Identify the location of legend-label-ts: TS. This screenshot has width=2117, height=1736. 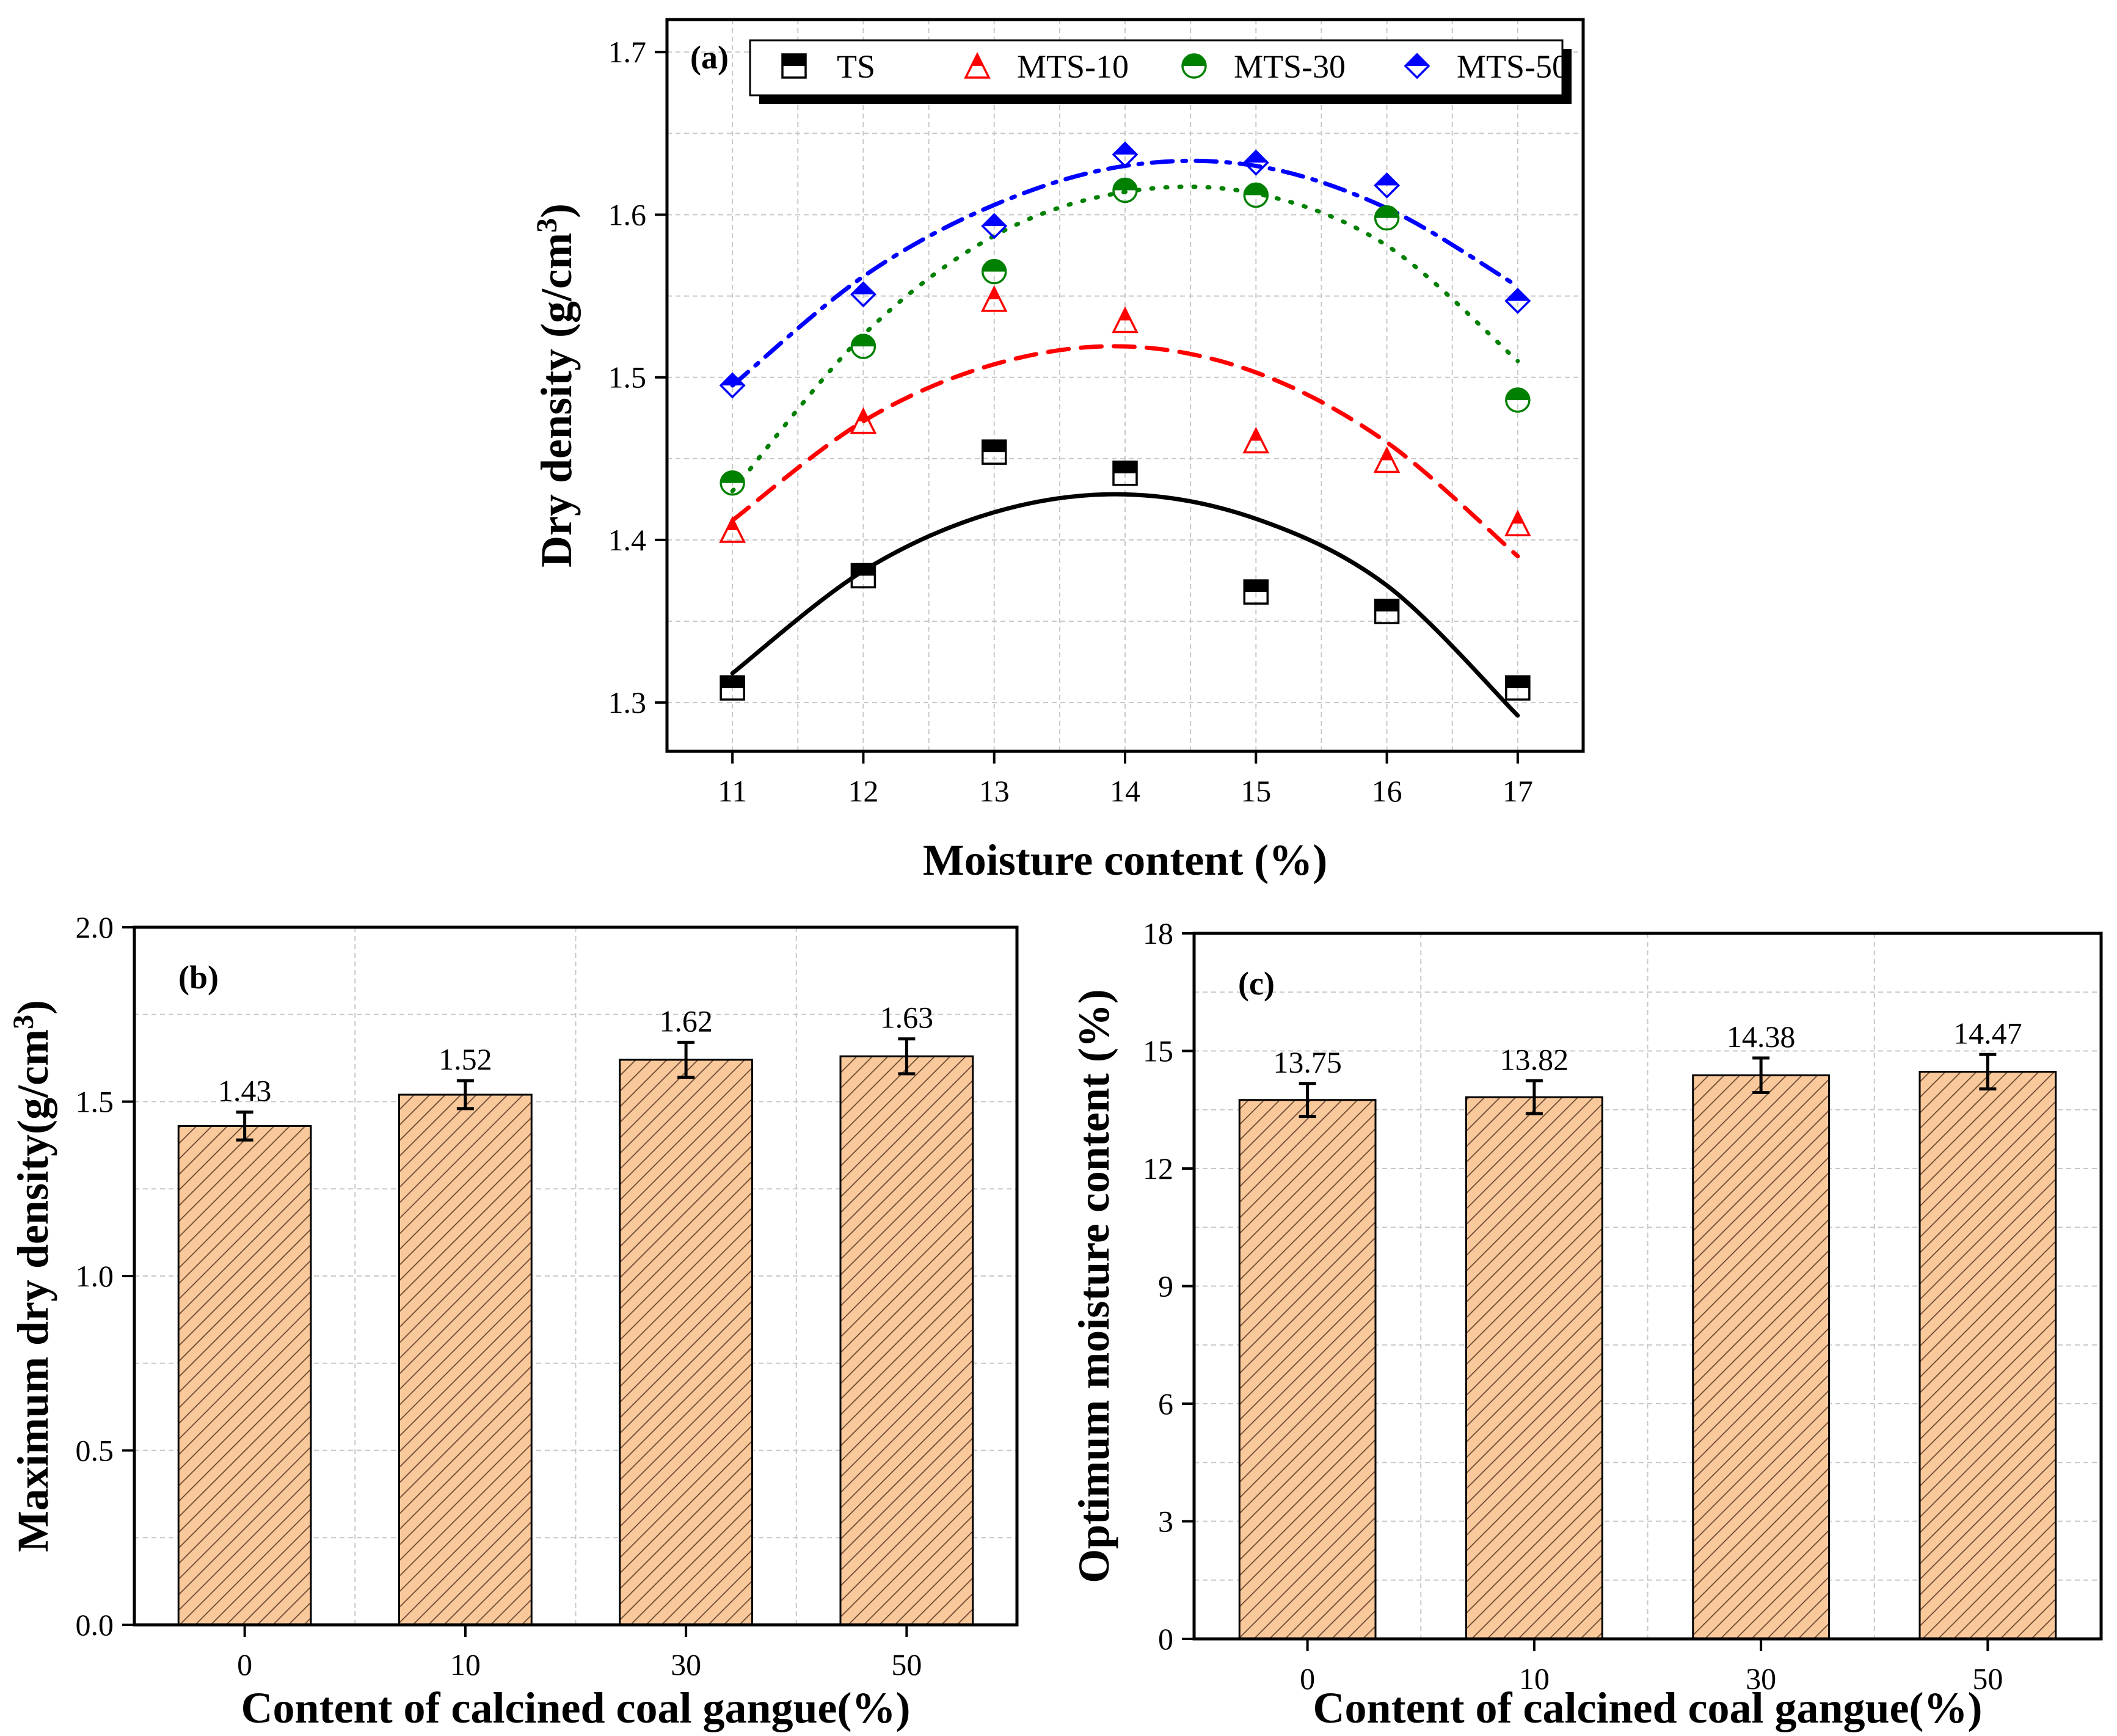
(856, 67).